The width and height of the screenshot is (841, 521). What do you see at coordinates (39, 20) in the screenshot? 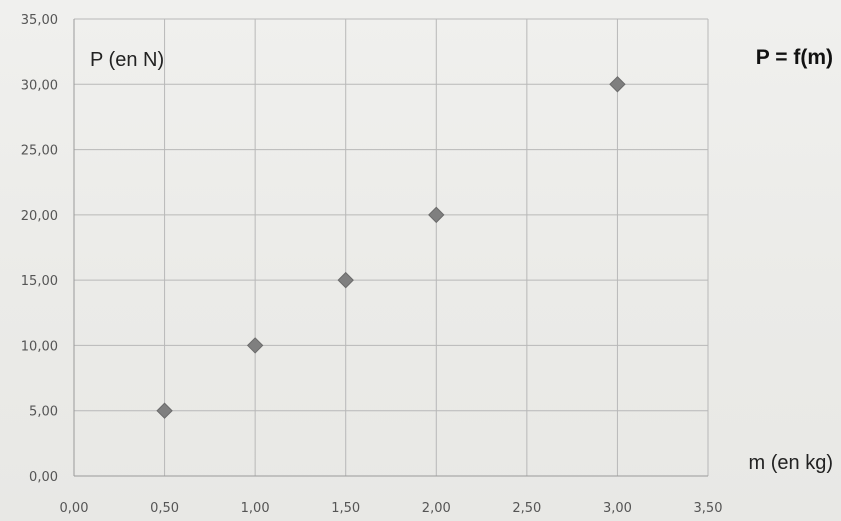
I see `y-tick-label: 35,00` at bounding box center [39, 20].